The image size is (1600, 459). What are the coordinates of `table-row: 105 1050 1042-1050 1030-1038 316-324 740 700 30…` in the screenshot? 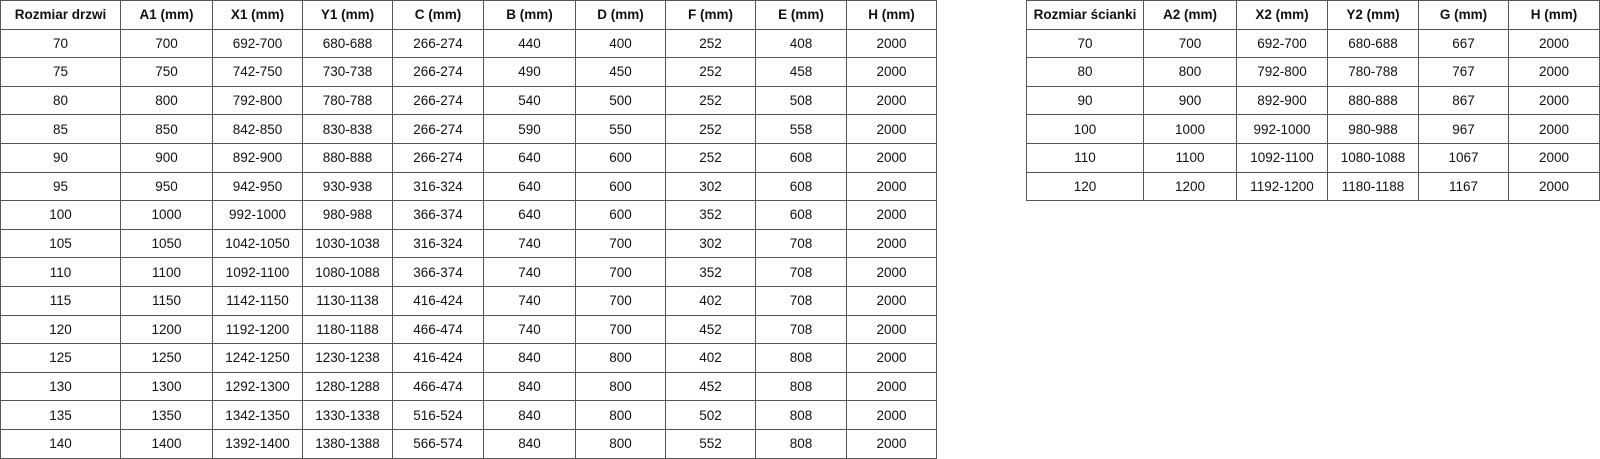 It's located at (468, 243).